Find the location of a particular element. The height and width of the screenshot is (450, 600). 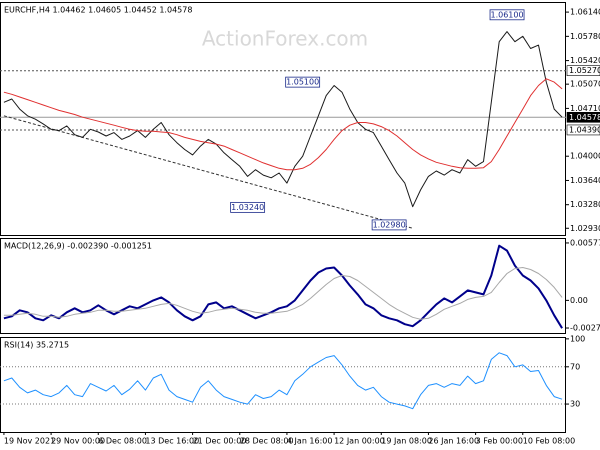

y-tick-label: 30 is located at coordinates (575, 404).